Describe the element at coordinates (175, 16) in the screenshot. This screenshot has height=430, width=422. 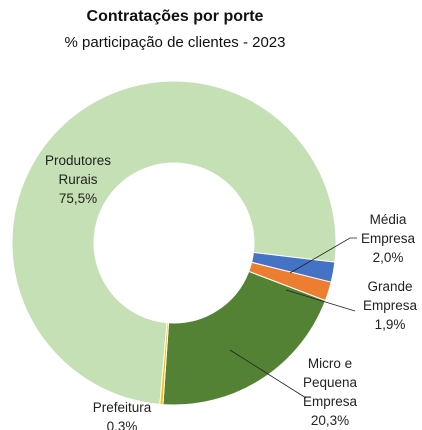
I see `chart-title: Contratações por porte` at that location.